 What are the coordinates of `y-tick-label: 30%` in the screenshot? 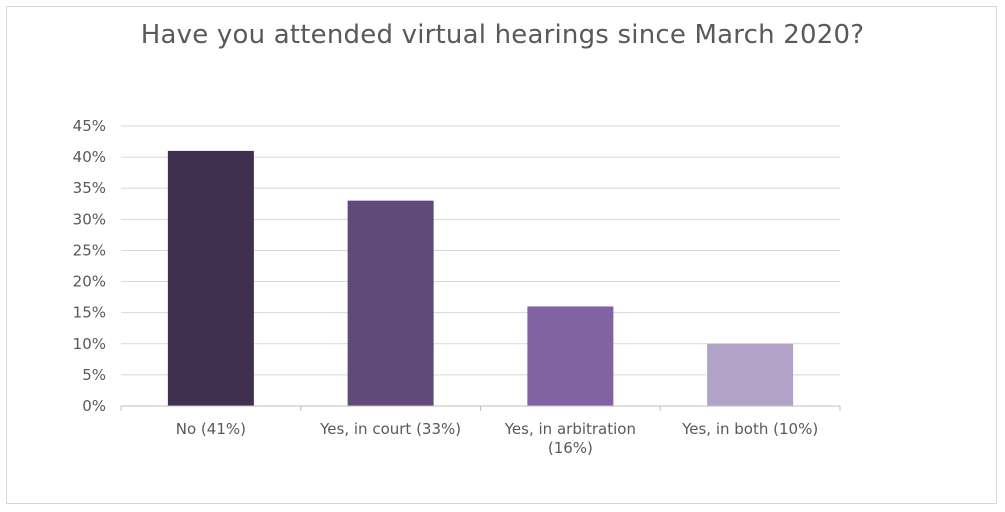 It's located at (89, 219).